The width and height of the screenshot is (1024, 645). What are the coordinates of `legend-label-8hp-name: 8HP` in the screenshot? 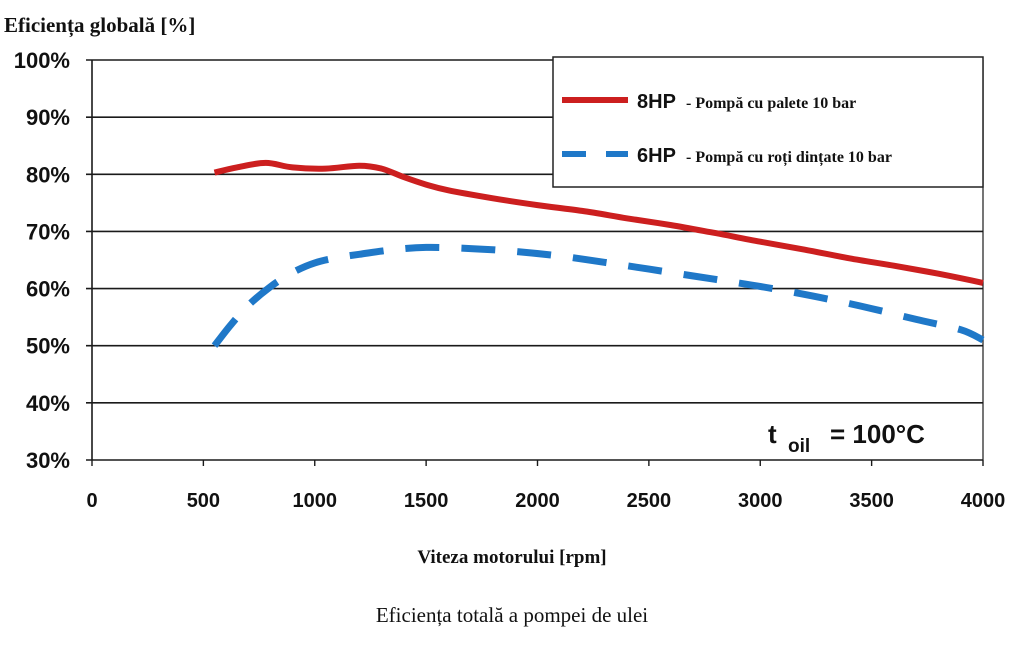 It's located at (656, 102).